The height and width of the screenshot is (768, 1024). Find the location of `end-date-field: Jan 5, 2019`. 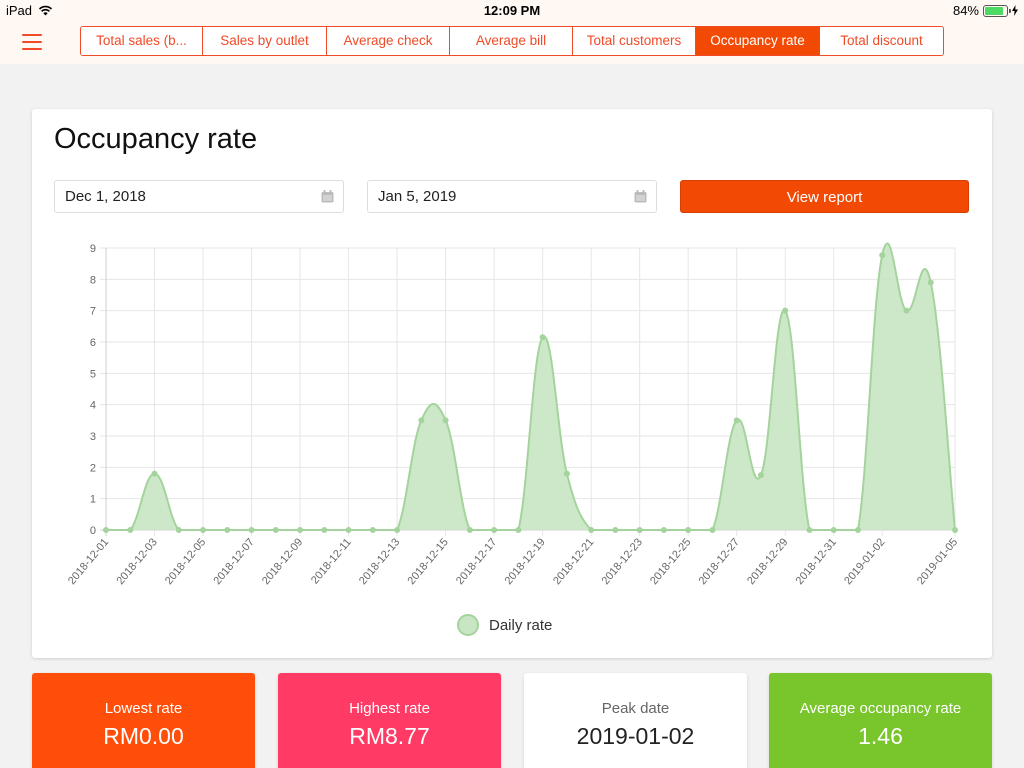

end-date-field: Jan 5, 2019 is located at coordinates (512, 196).